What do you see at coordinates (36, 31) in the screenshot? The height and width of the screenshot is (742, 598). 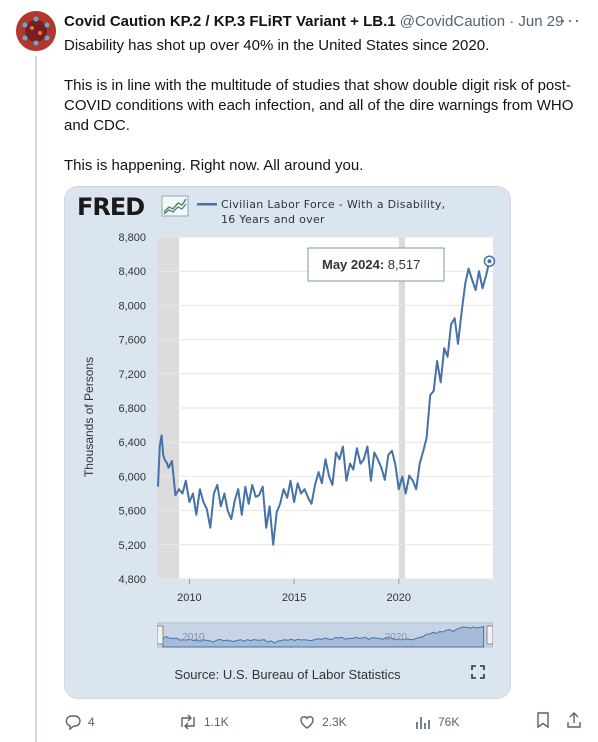 I see `avatar` at bounding box center [36, 31].